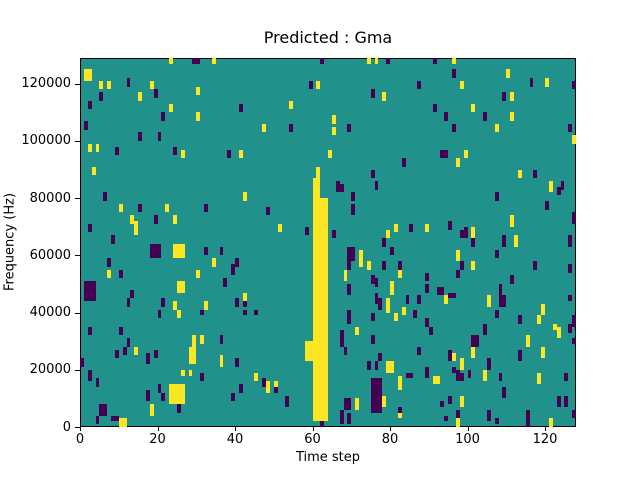 The height and width of the screenshot is (480, 640). I want to click on y-tick-label: 120000, so click(46, 84).